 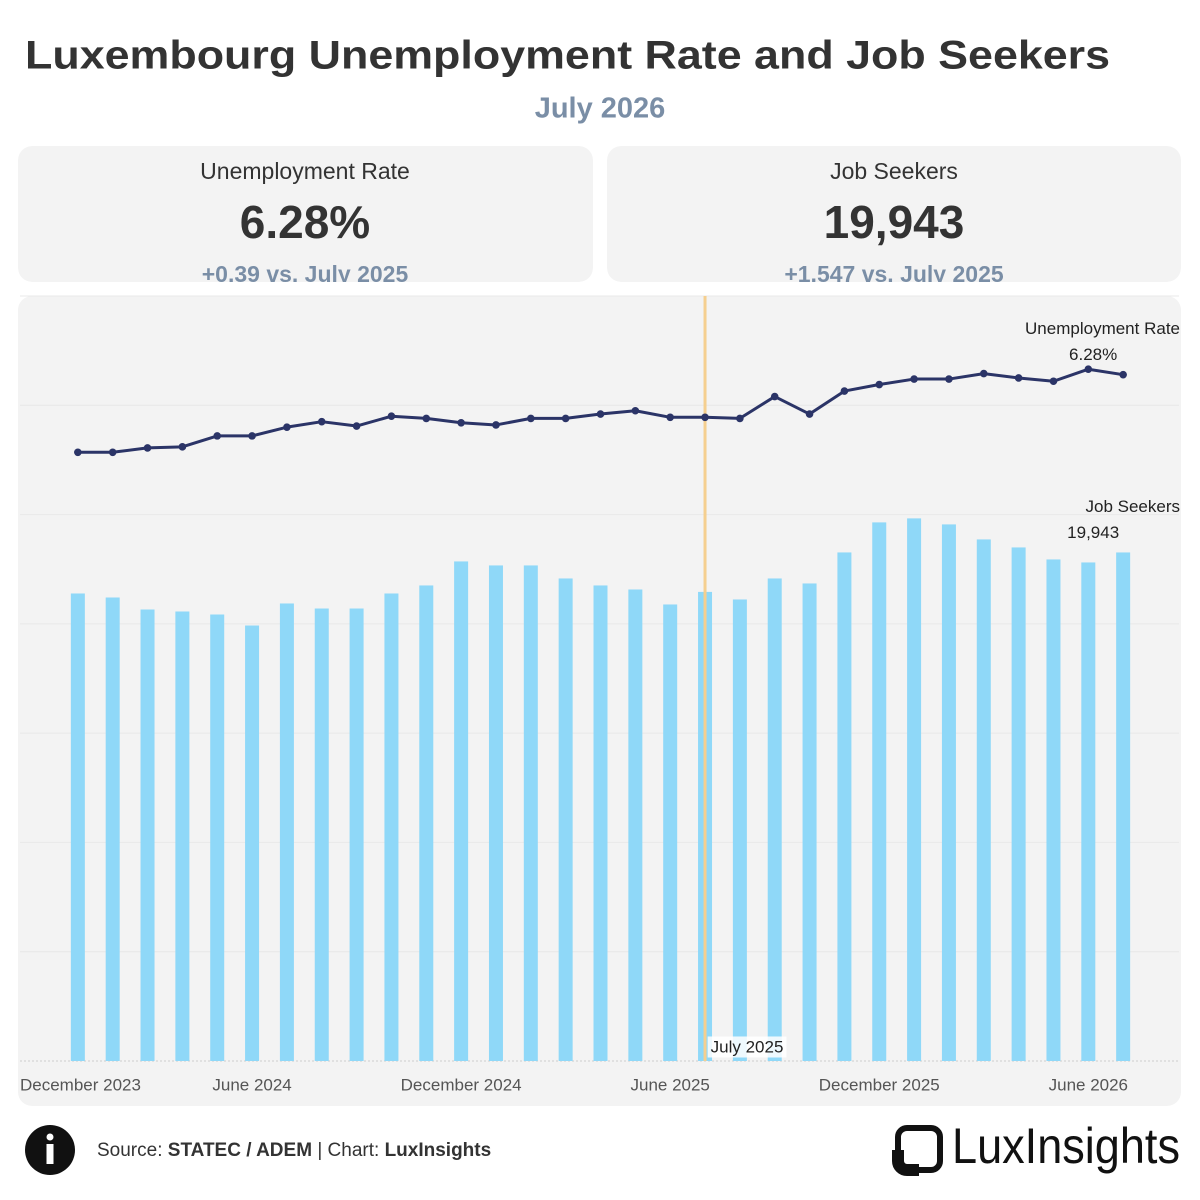 I want to click on annotation-value: 6.28%, so click(x=1093, y=354).